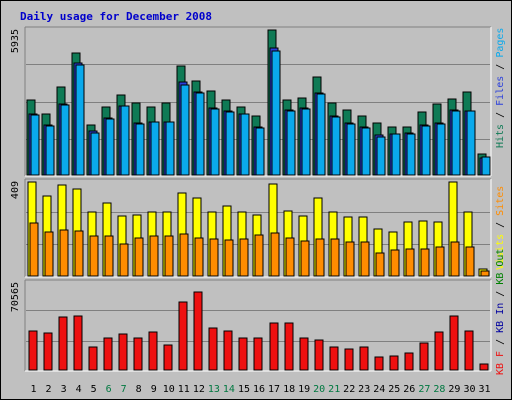  Describe the element at coordinates (454, 389) in the screenshot. I see `x-tick-label: 29` at that location.